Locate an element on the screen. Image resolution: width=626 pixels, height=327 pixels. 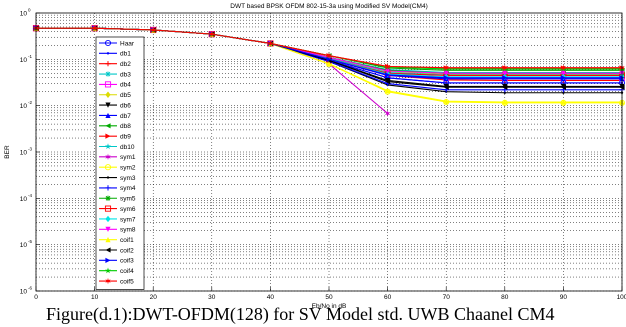
data-point-sym1 is located at coordinates (387, 113).